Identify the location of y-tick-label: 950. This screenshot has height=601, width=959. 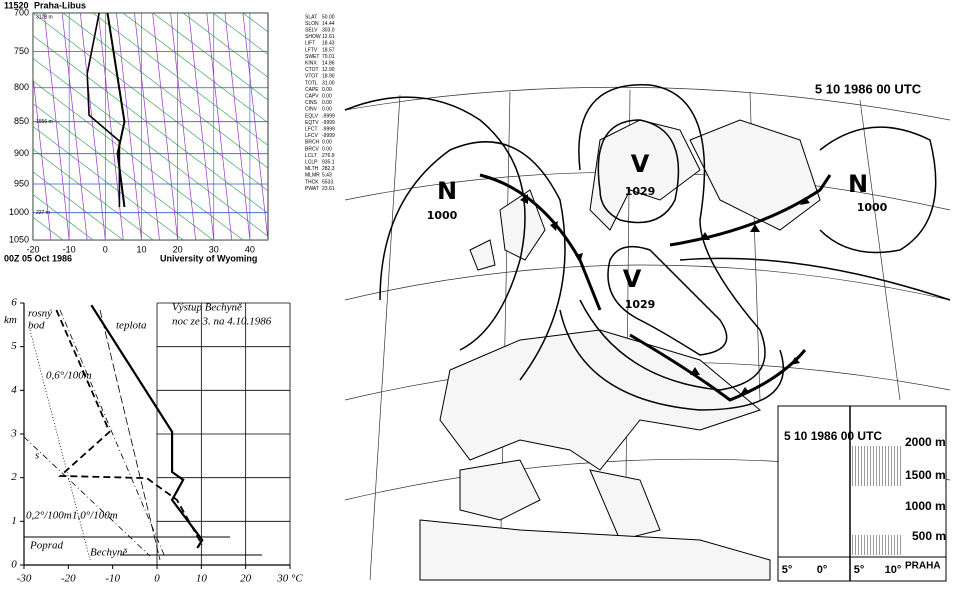
(21, 183).